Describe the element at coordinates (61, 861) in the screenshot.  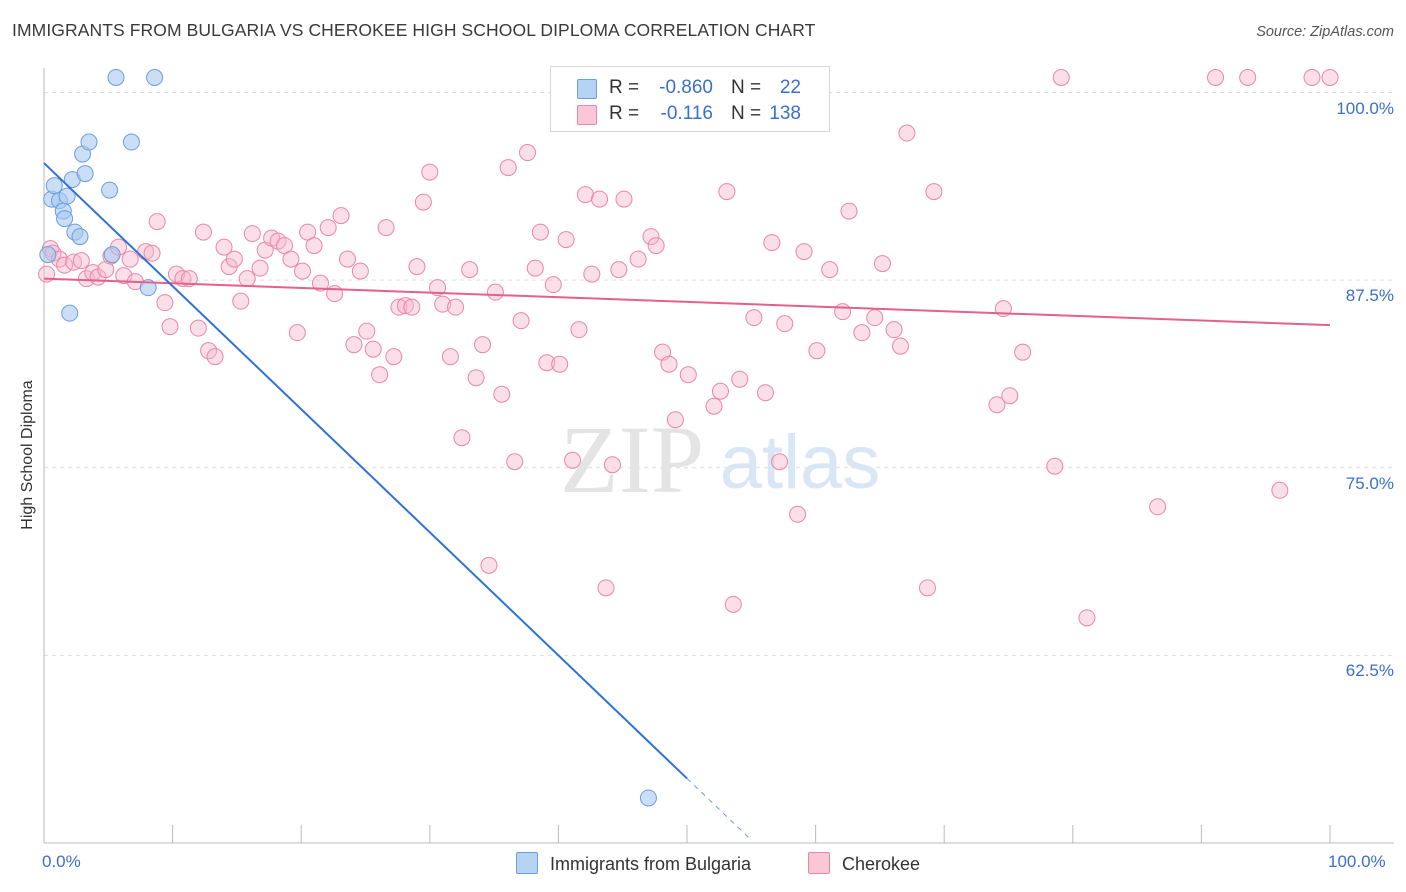
I see `x-tick-min: 0.0%` at that location.